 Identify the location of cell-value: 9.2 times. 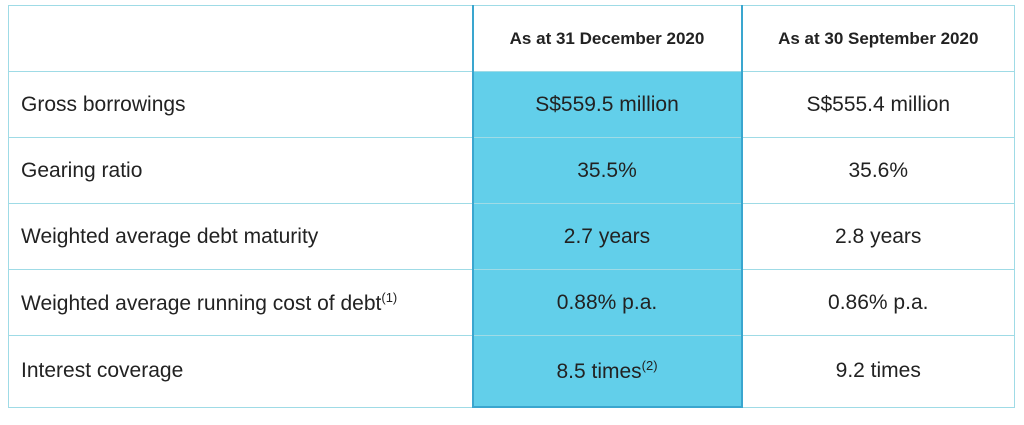
(878, 371).